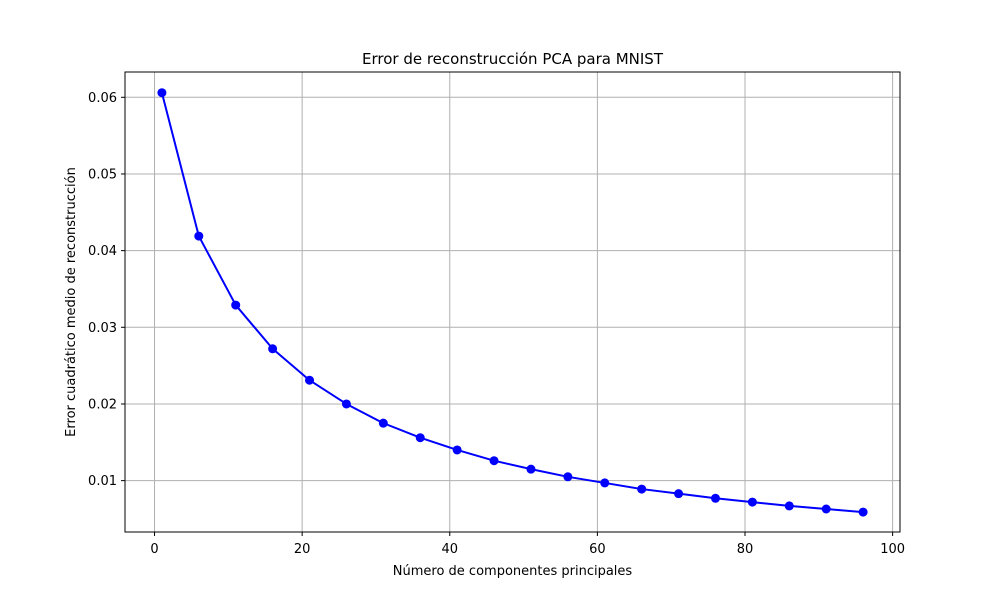  Describe the element at coordinates (102, 328) in the screenshot. I see `y-tick-label: 0.03` at that location.